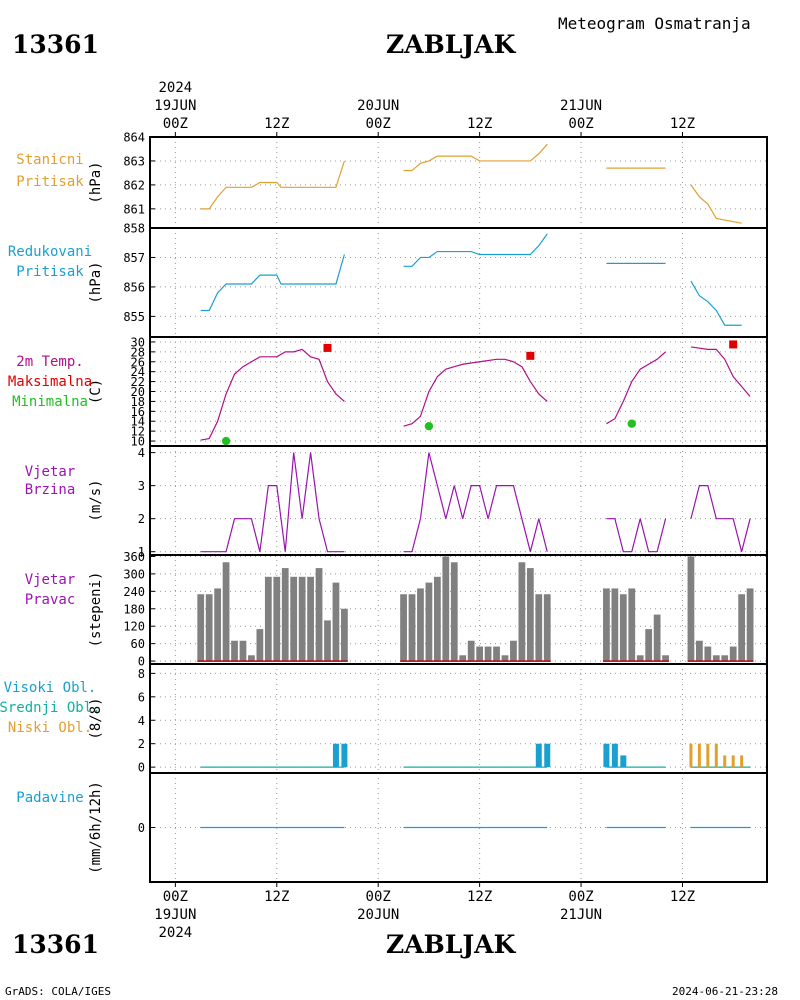  I want to click on y-tick-label: 862, so click(134, 185).